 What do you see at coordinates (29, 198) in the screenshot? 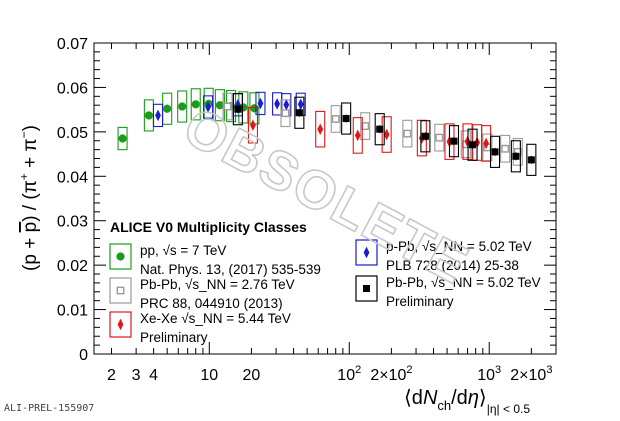
I see `y-axis-title: (p + p) / (π+ + π−)` at bounding box center [29, 198].